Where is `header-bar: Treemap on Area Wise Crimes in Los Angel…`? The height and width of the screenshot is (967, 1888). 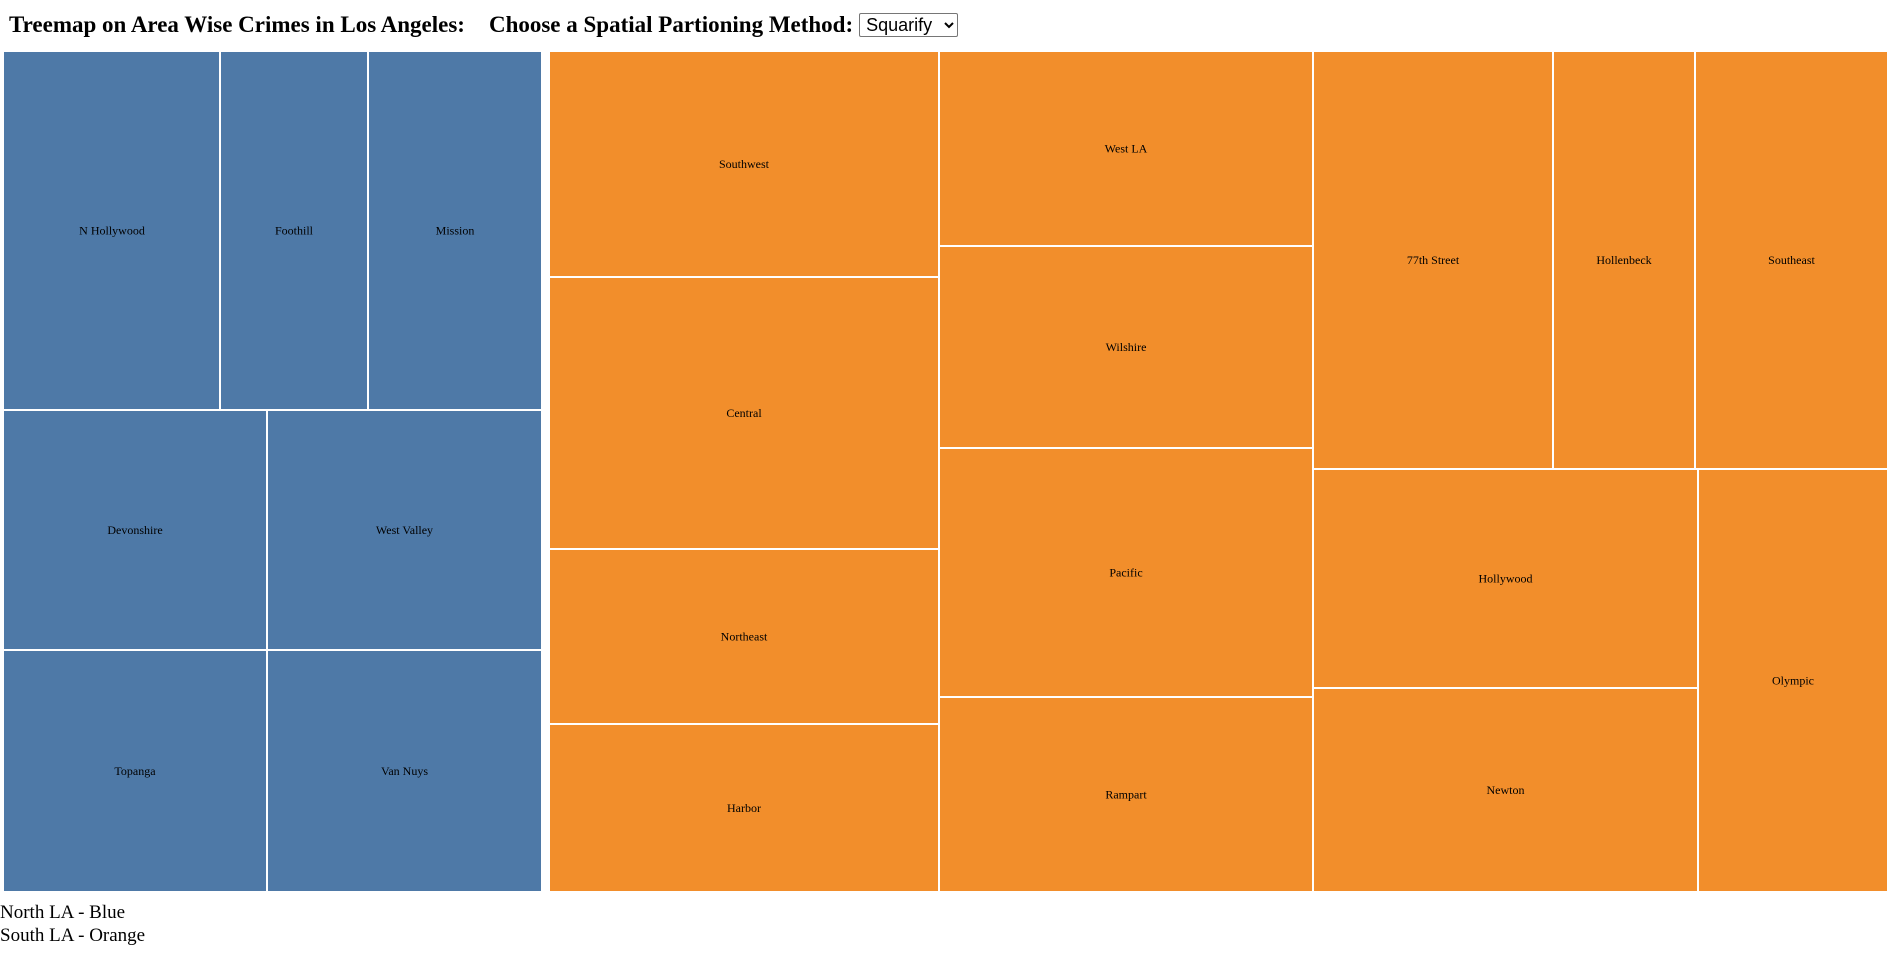
header-bar: Treemap on Area Wise Crimes in Los Angel… is located at coordinates (484, 25).